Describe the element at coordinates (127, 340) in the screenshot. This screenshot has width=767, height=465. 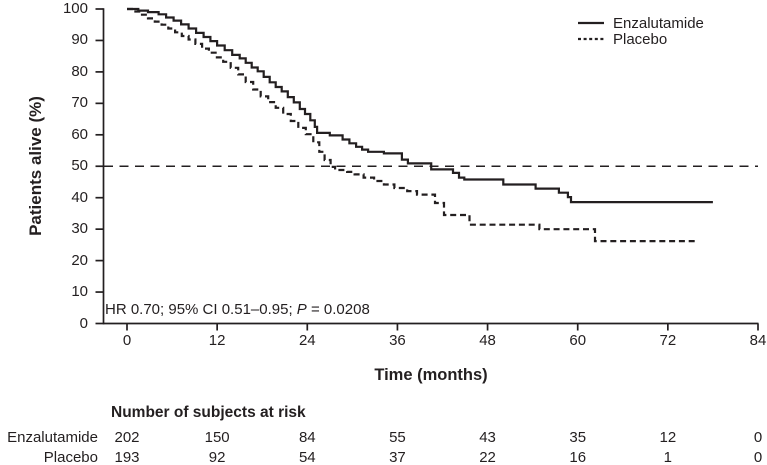
I see `x-tick-label-0: 0` at that location.